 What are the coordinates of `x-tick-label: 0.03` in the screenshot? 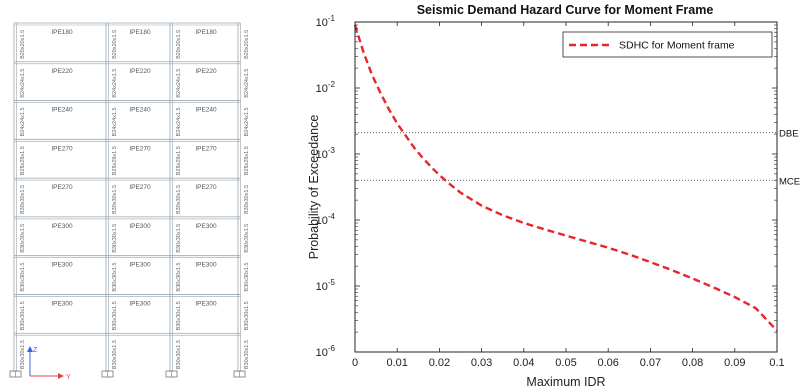 It's located at (481, 363).